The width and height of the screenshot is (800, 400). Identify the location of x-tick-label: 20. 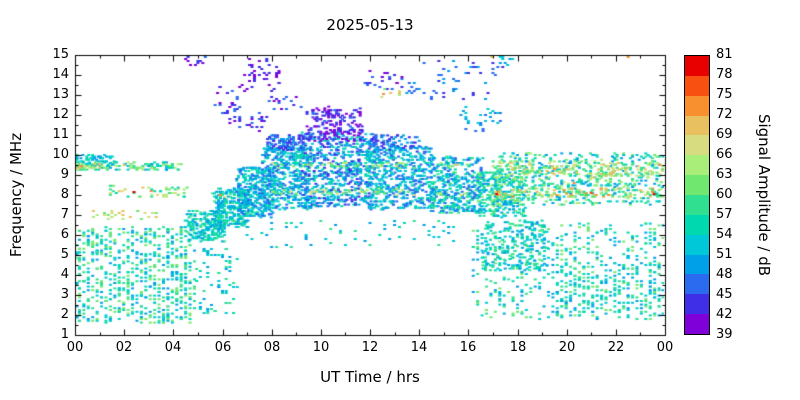
(567, 347).